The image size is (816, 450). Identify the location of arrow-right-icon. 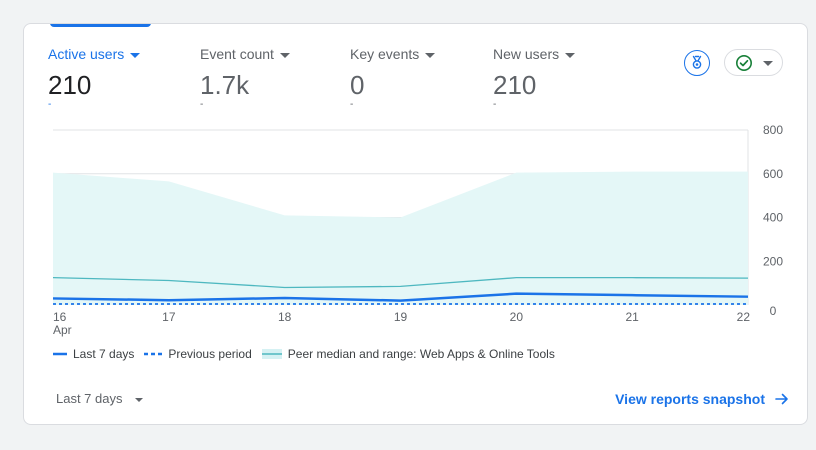
(781, 399).